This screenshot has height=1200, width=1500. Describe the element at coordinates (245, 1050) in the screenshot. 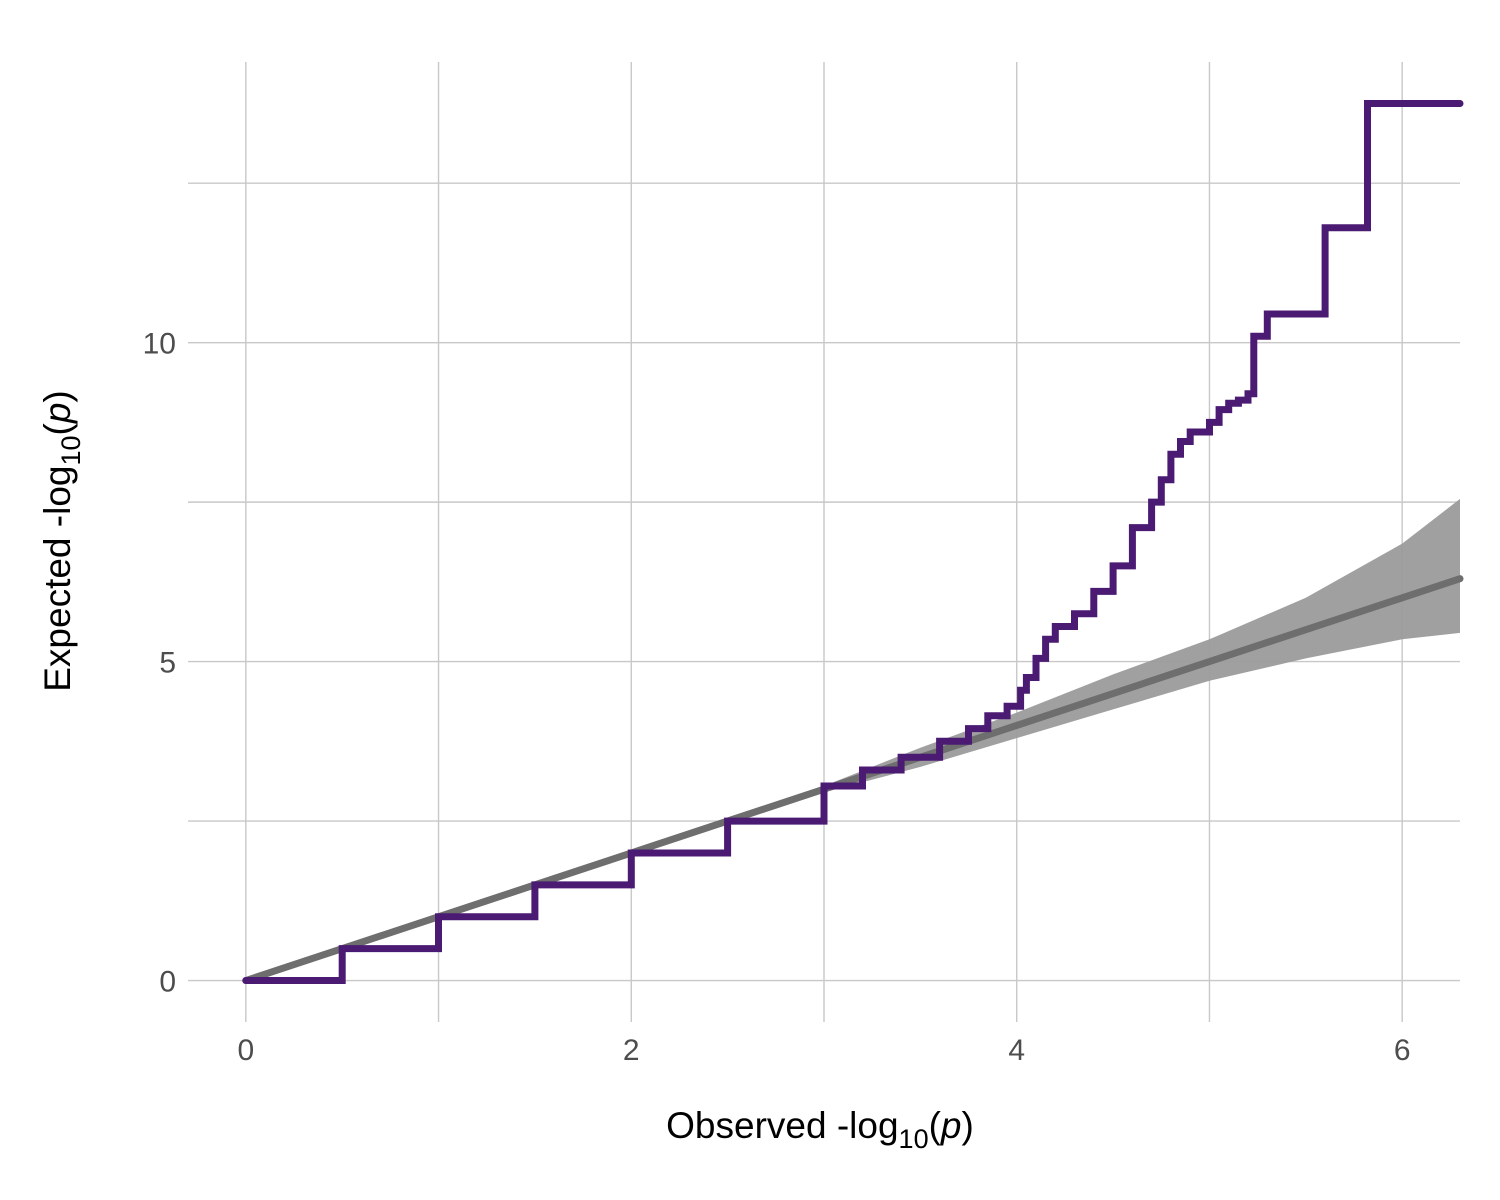

I see `x-tick-label: 0` at that location.